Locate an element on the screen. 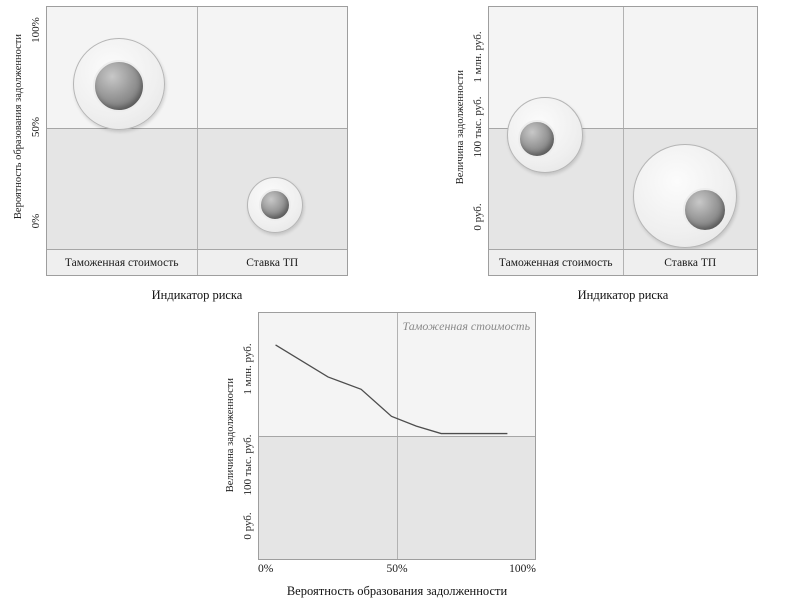 The width and height of the screenshot is (799, 604). debt-line-series is located at coordinates (397, 436).